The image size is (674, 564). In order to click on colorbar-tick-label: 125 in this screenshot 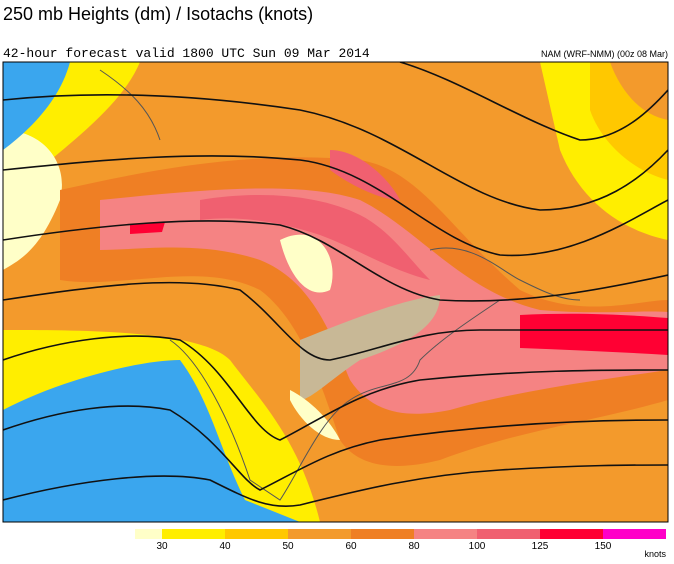, I will do `click(540, 546)`.